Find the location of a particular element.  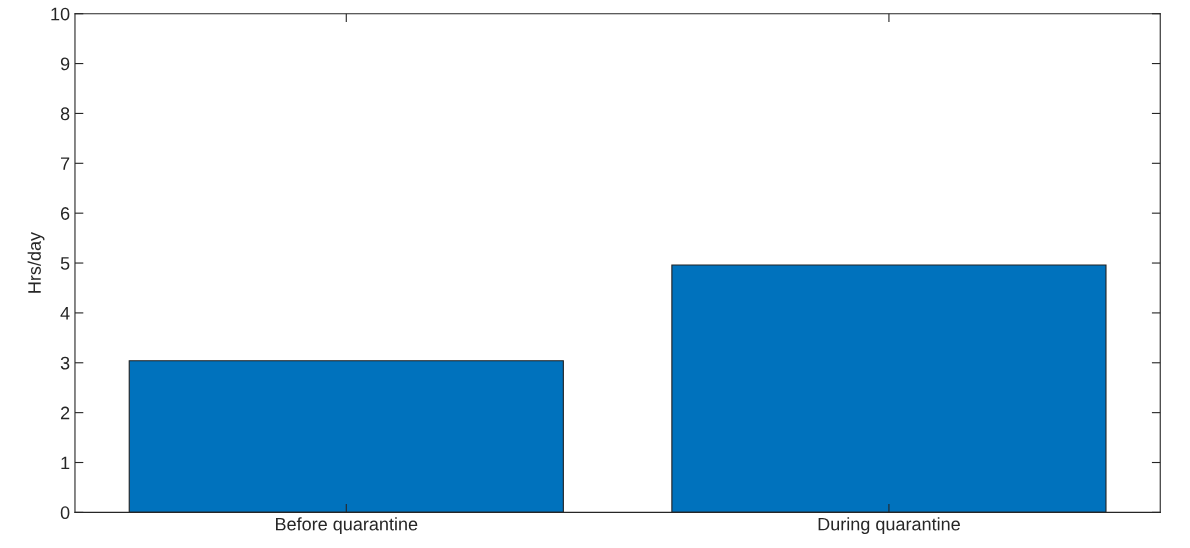

y-tick-label: 6 is located at coordinates (65, 213).